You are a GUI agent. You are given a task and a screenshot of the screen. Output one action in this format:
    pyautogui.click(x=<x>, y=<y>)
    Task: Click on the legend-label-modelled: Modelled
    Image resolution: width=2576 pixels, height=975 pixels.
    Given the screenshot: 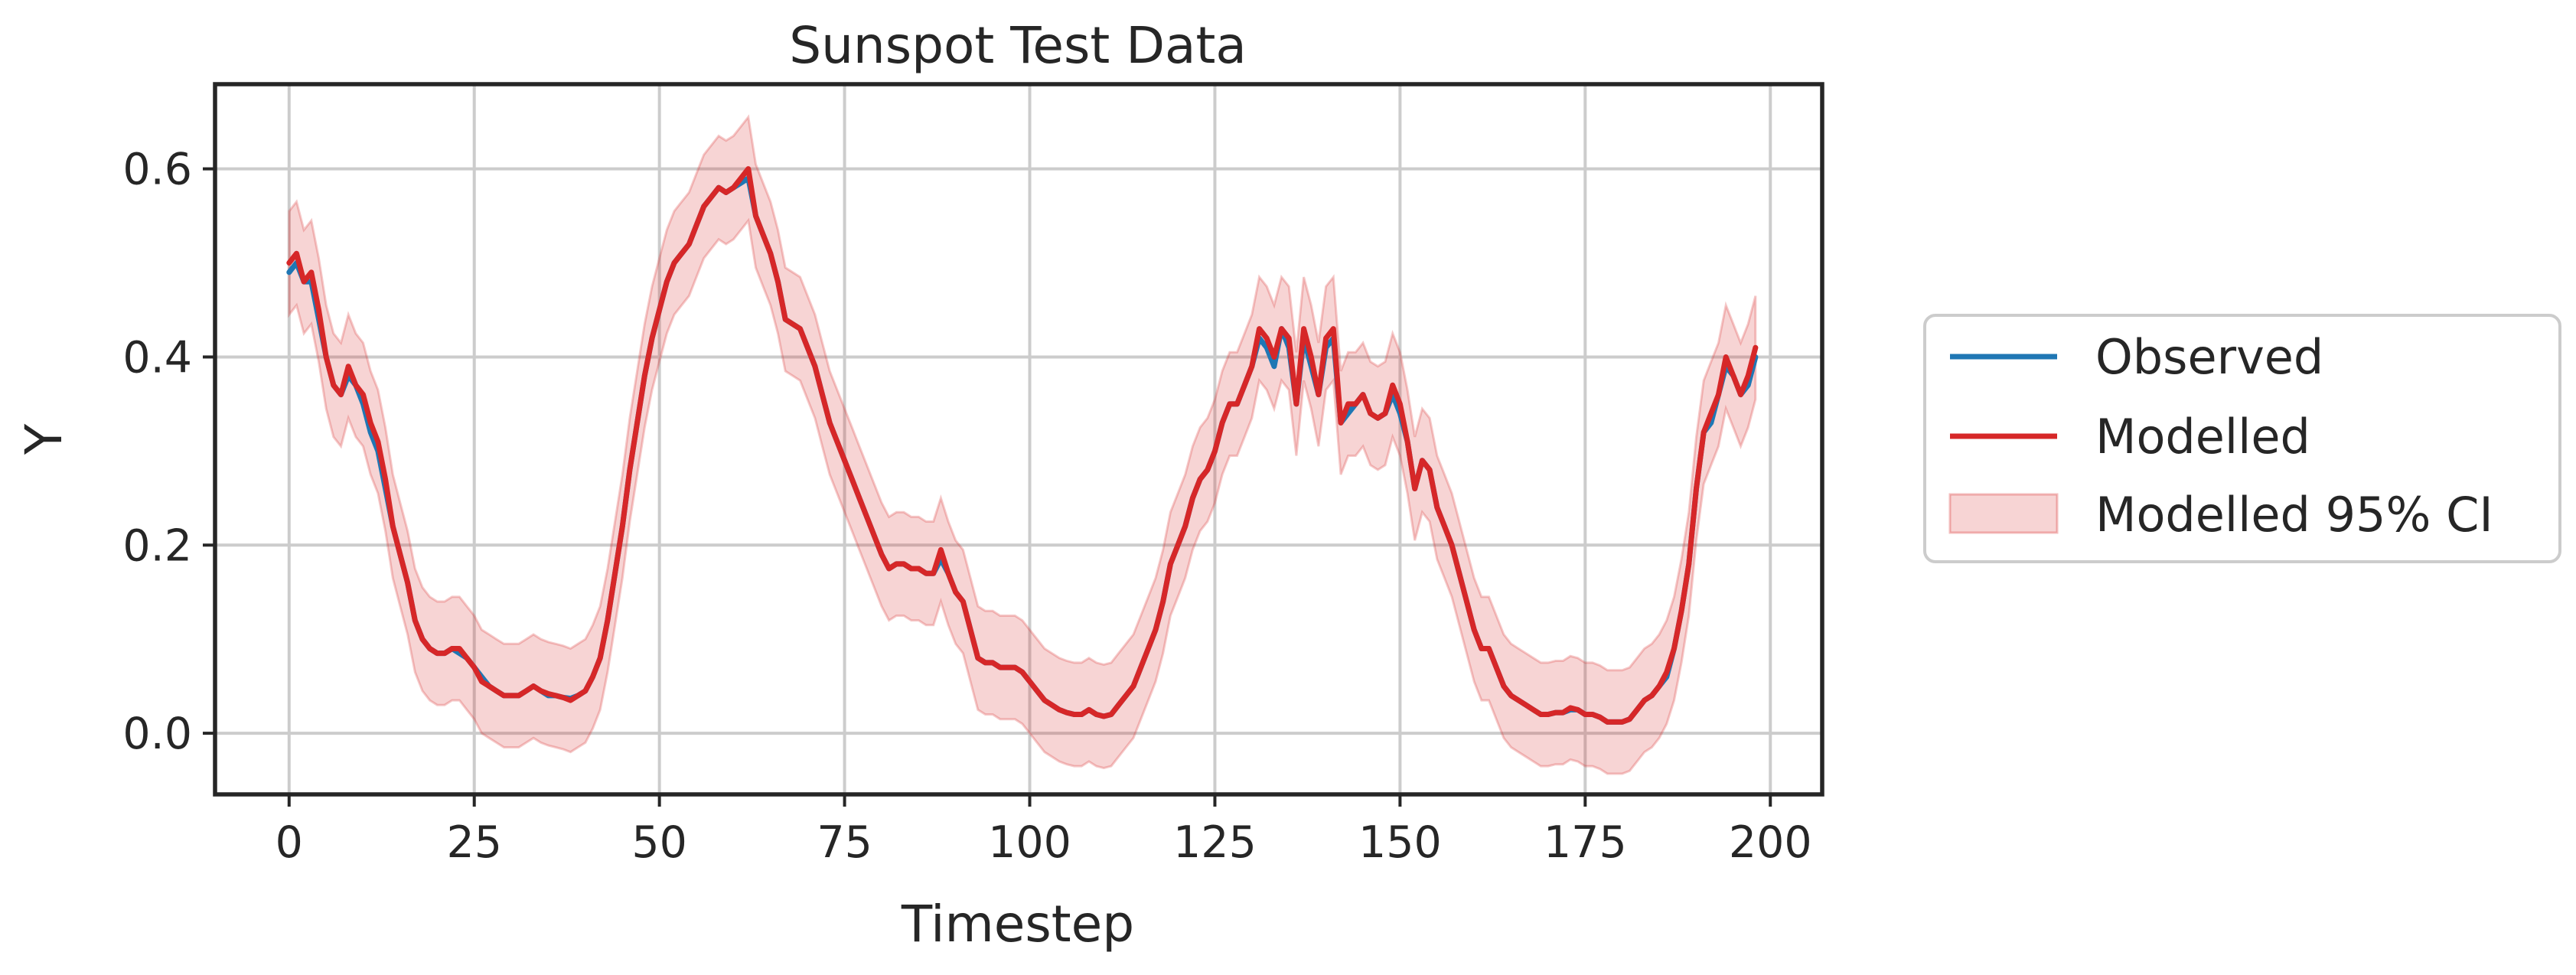 What is the action you would take?
    pyautogui.click(x=2202, y=437)
    